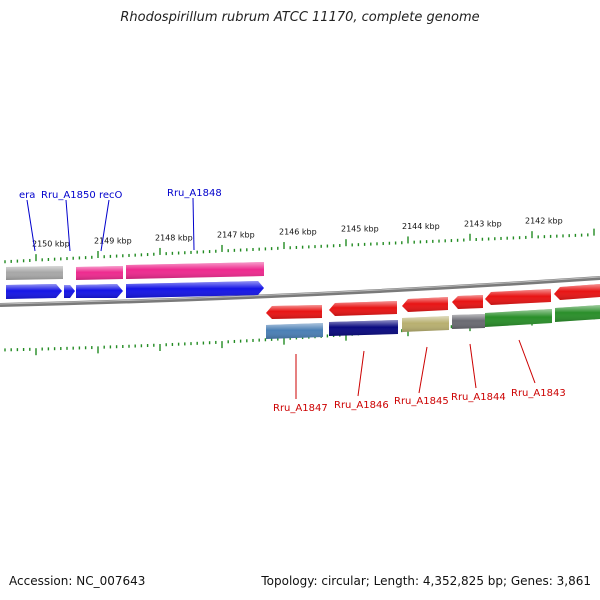 The width and height of the screenshot is (600, 600). What do you see at coordinates (193, 224) in the screenshot?
I see `leader-Rru_A1848` at bounding box center [193, 224].